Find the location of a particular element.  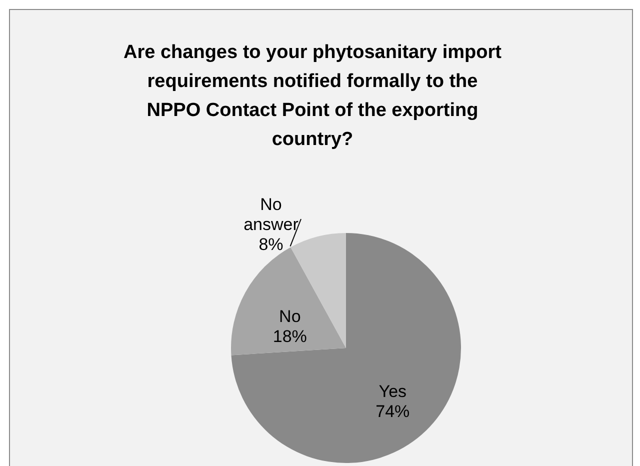

data-label: 74% is located at coordinates (393, 411).